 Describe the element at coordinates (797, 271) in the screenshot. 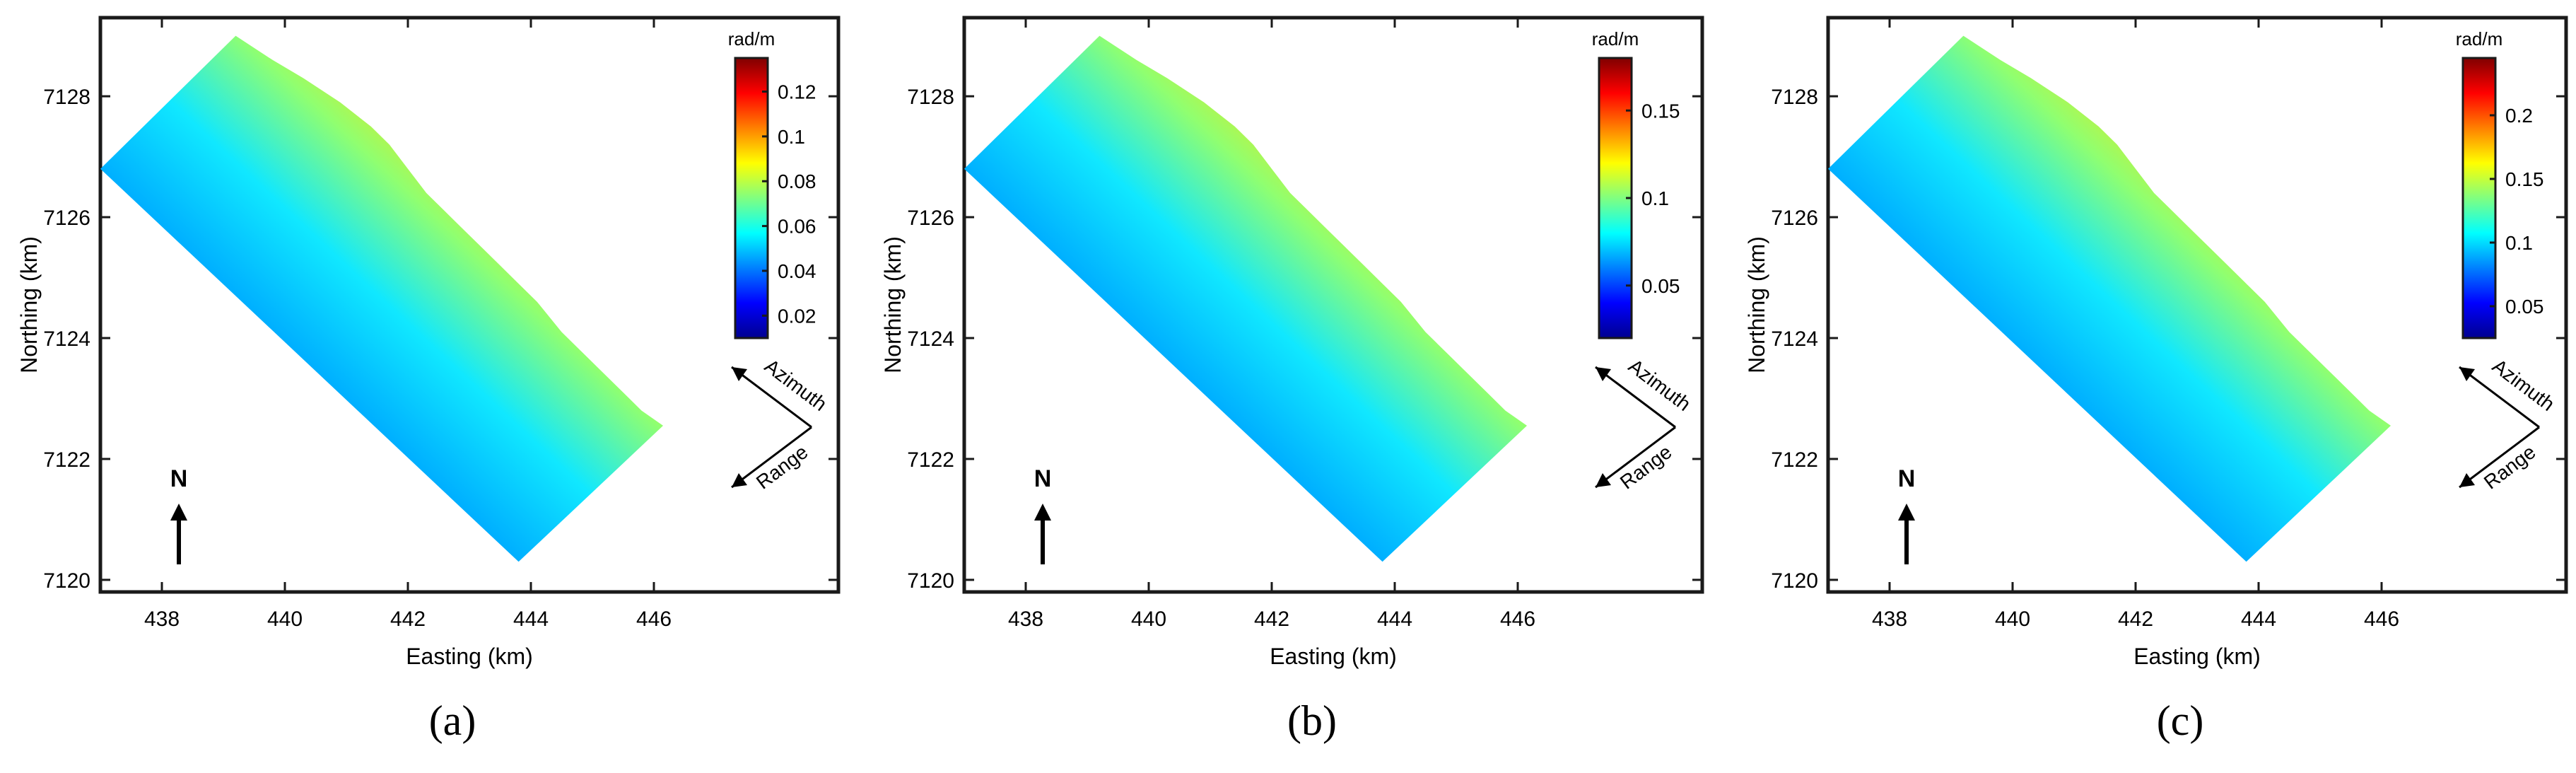

I see `colorbar-tick-label: 0.04` at that location.